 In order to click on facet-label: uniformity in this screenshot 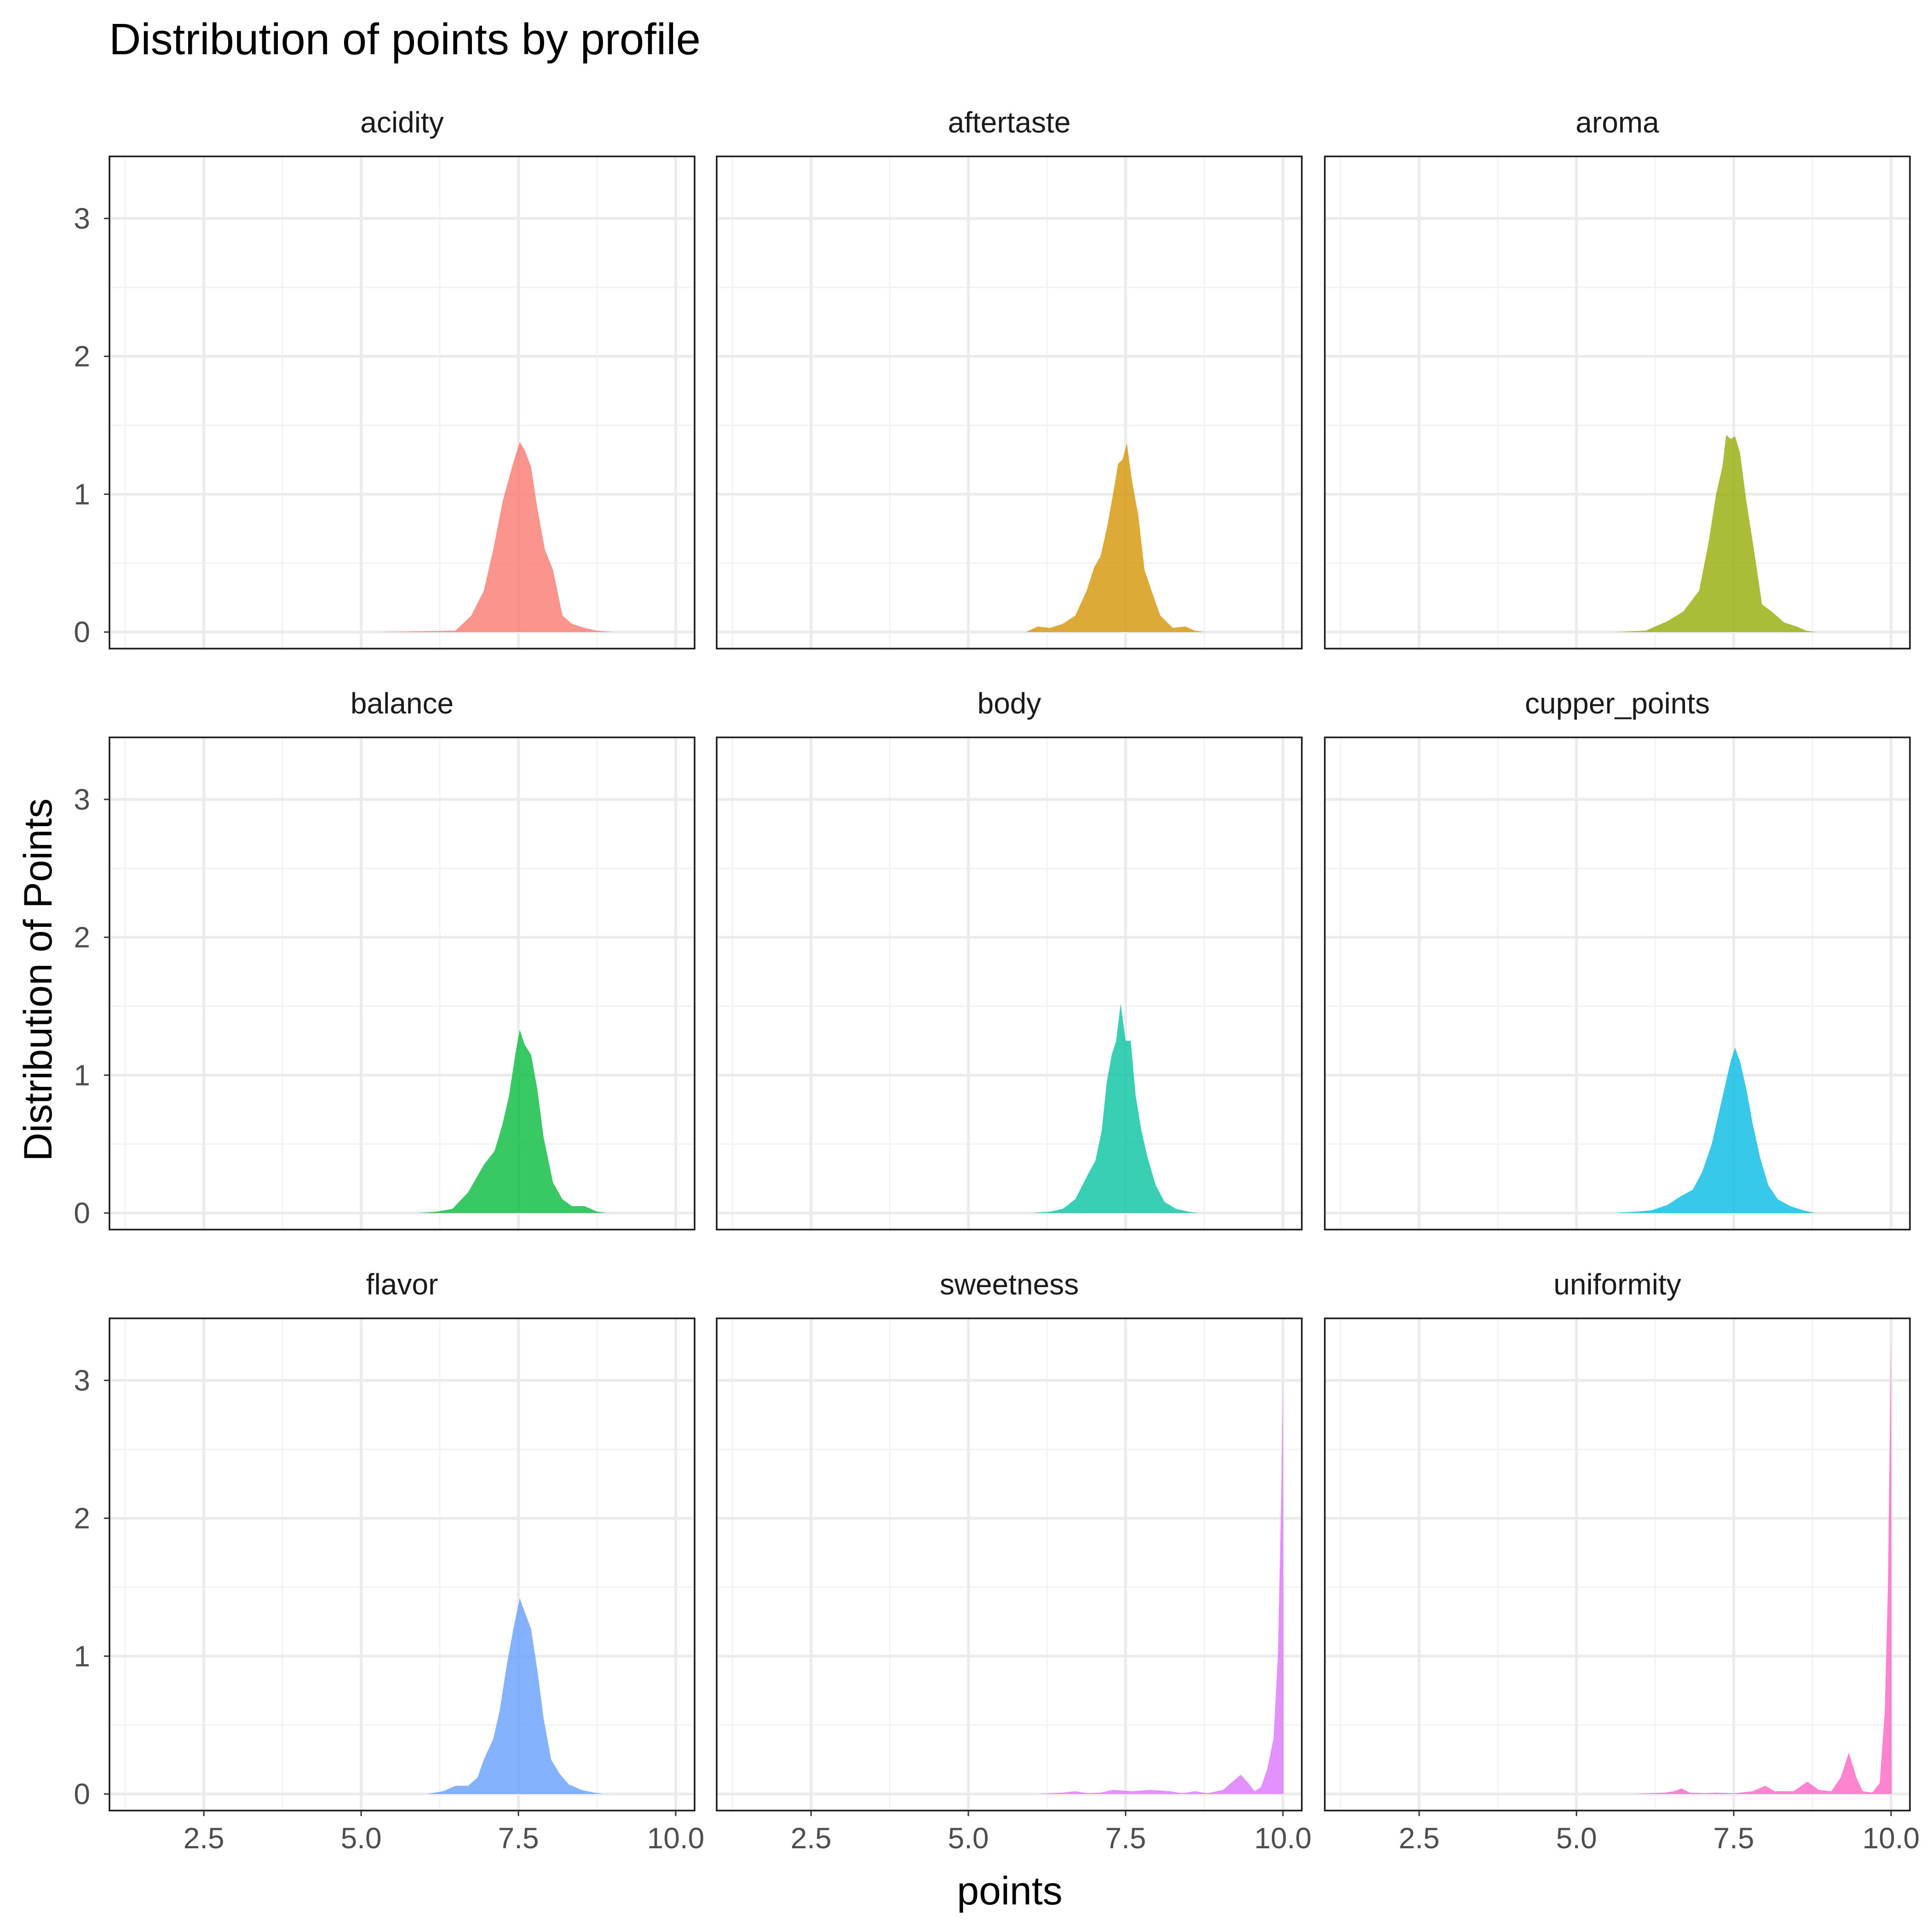, I will do `click(1617, 1284)`.